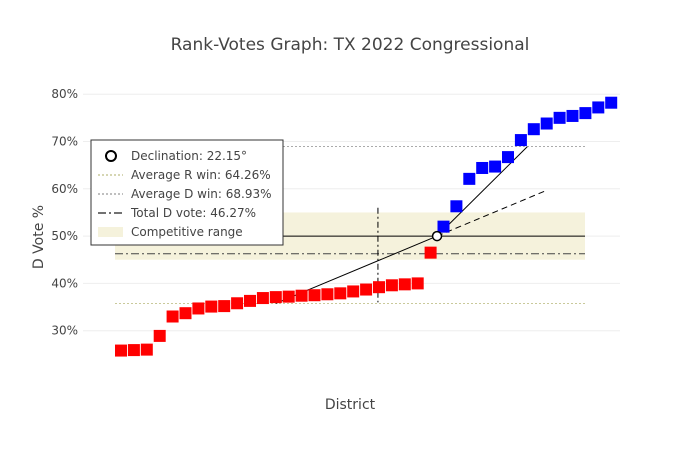  Describe the element at coordinates (189, 156) in the screenshot. I see `legend-entry-label: Declination: 22.15°` at that location.